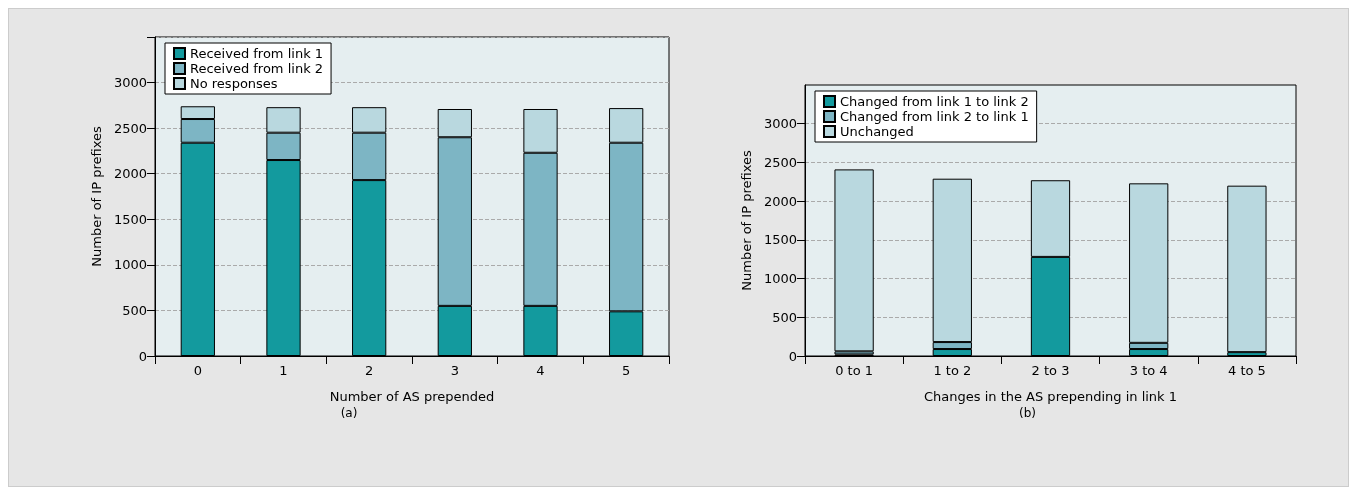 The image size is (1357, 495). Describe the element at coordinates (934, 116) in the screenshot. I see `legend-label: Changed from link 2 to link 1` at that location.